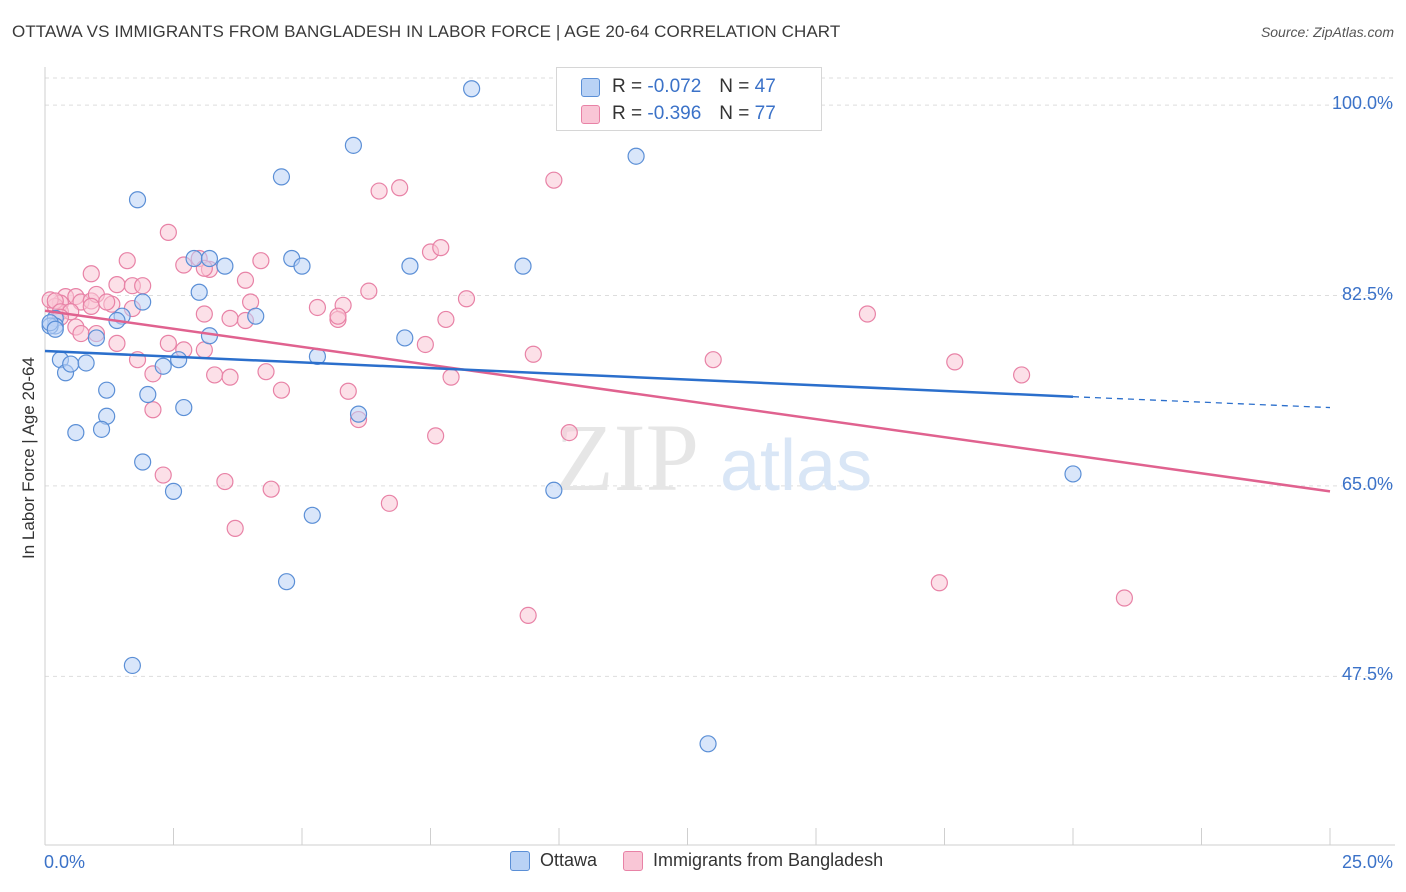 This screenshot has height=892, width=1406. What do you see at coordinates (1367, 293) in the screenshot?
I see `y-tick-label: 82.5%` at bounding box center [1367, 293].